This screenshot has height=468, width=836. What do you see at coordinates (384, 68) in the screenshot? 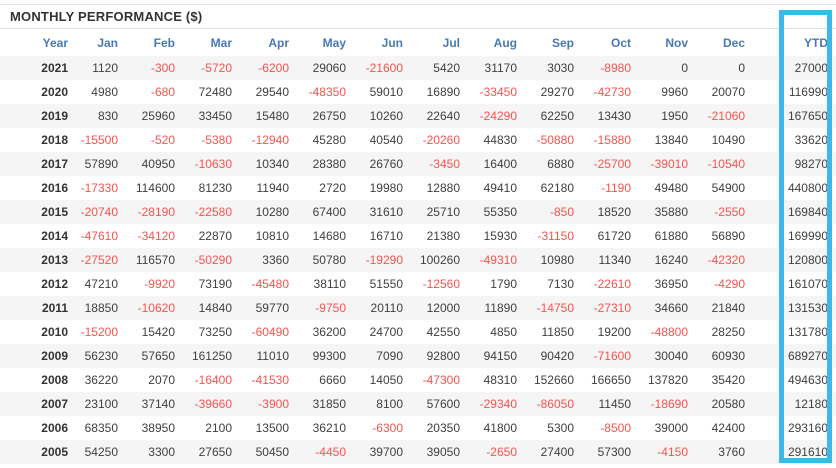
I see `month-value-cell: -21600` at bounding box center [384, 68].